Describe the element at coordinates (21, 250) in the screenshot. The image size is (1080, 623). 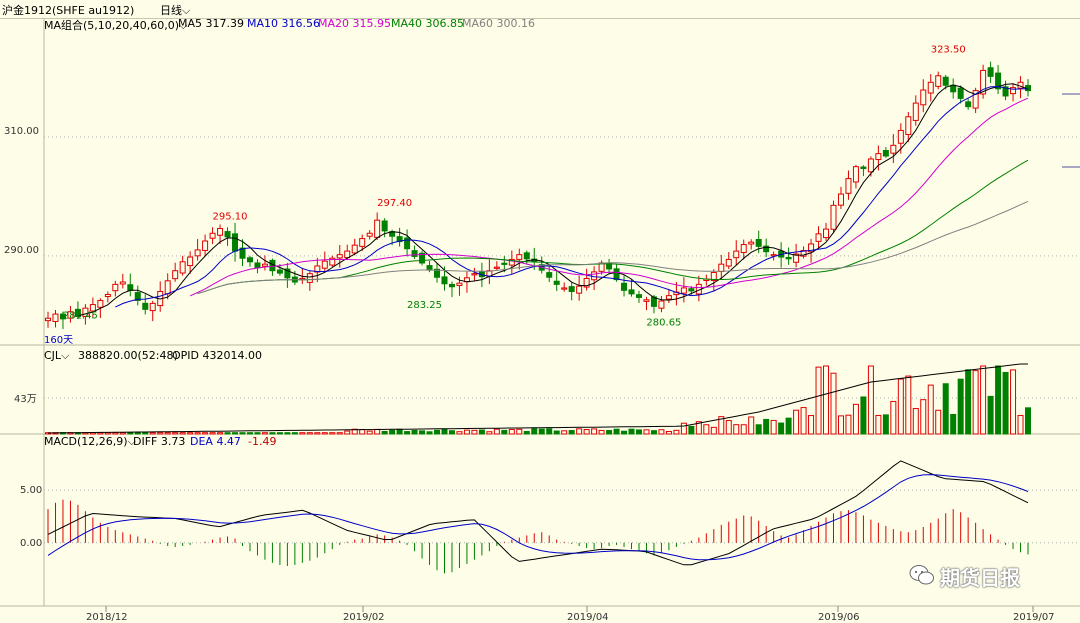
I see `price-tick-label-1: 290.00` at that location.